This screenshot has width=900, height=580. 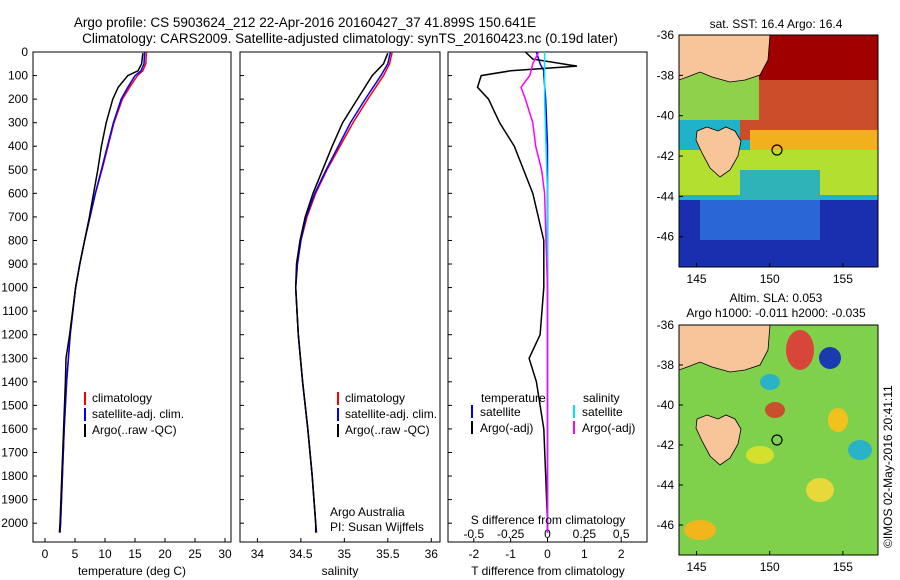 What do you see at coordinates (473, 554) in the screenshot?
I see `x-tick-label: -2` at bounding box center [473, 554].